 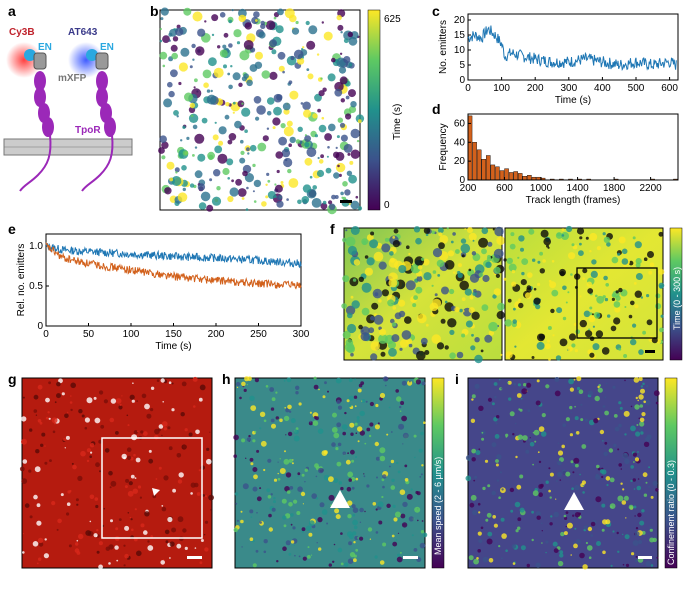 What do you see at coordinates (462, 180) in the screenshot?
I see `y-tick-label: 0` at bounding box center [462, 180].